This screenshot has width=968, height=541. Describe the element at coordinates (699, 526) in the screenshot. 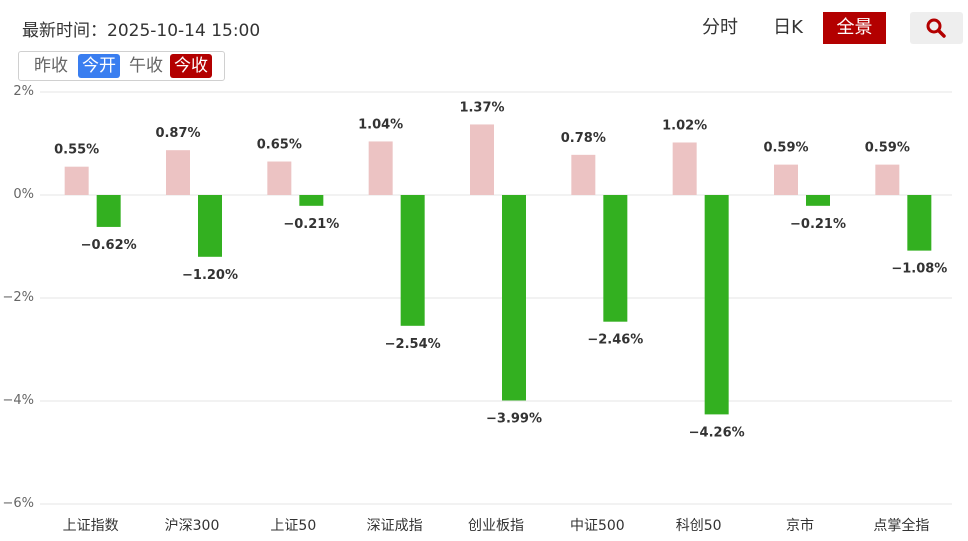

I see `category-label: 科创50` at that location.